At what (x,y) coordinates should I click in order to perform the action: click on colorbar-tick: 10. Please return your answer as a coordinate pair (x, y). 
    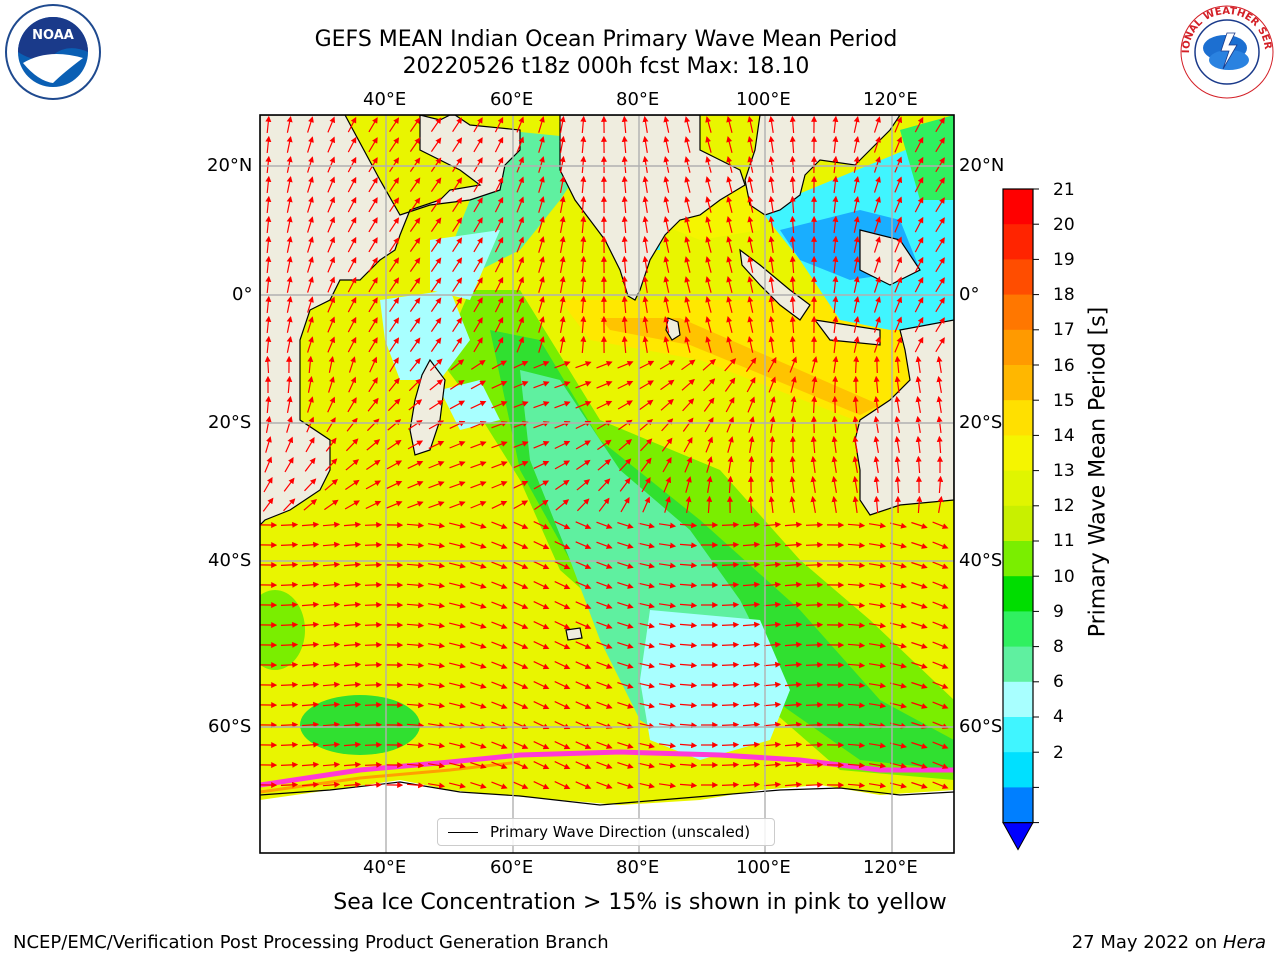
    Looking at the image, I should click on (1064, 577).